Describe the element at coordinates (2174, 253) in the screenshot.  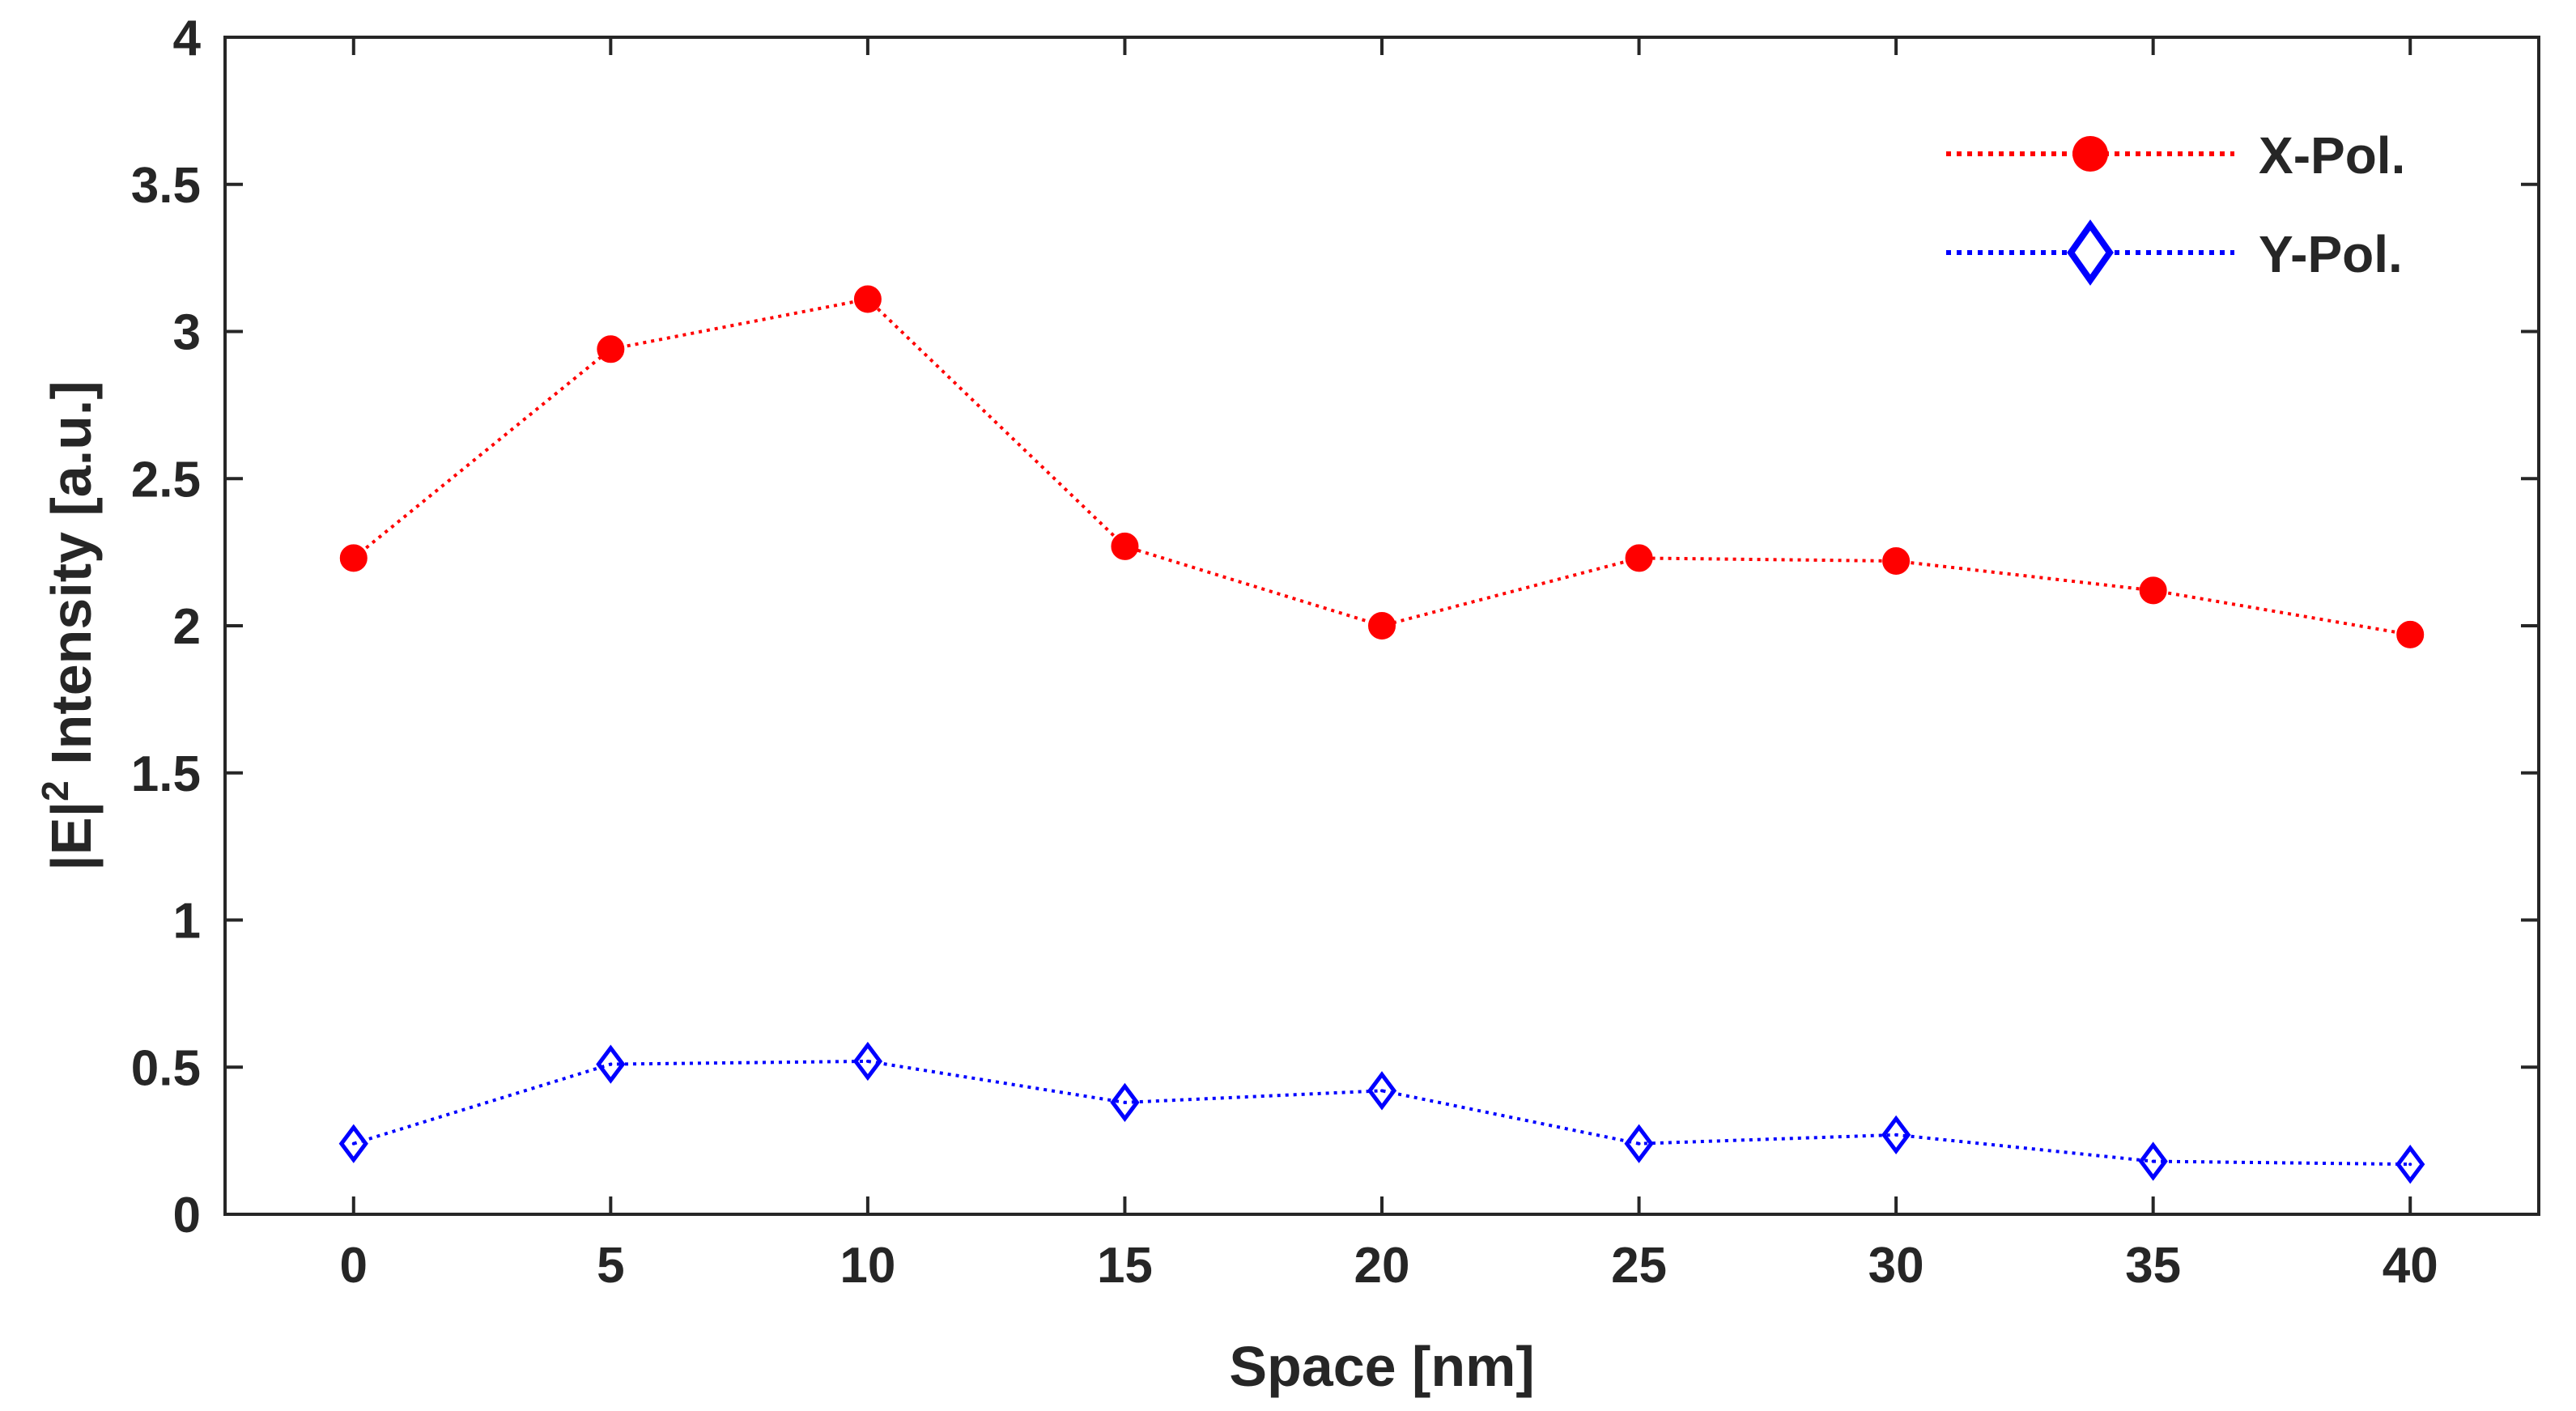
I see `legend-entry-y-pol: Y-Pol.` at that location.